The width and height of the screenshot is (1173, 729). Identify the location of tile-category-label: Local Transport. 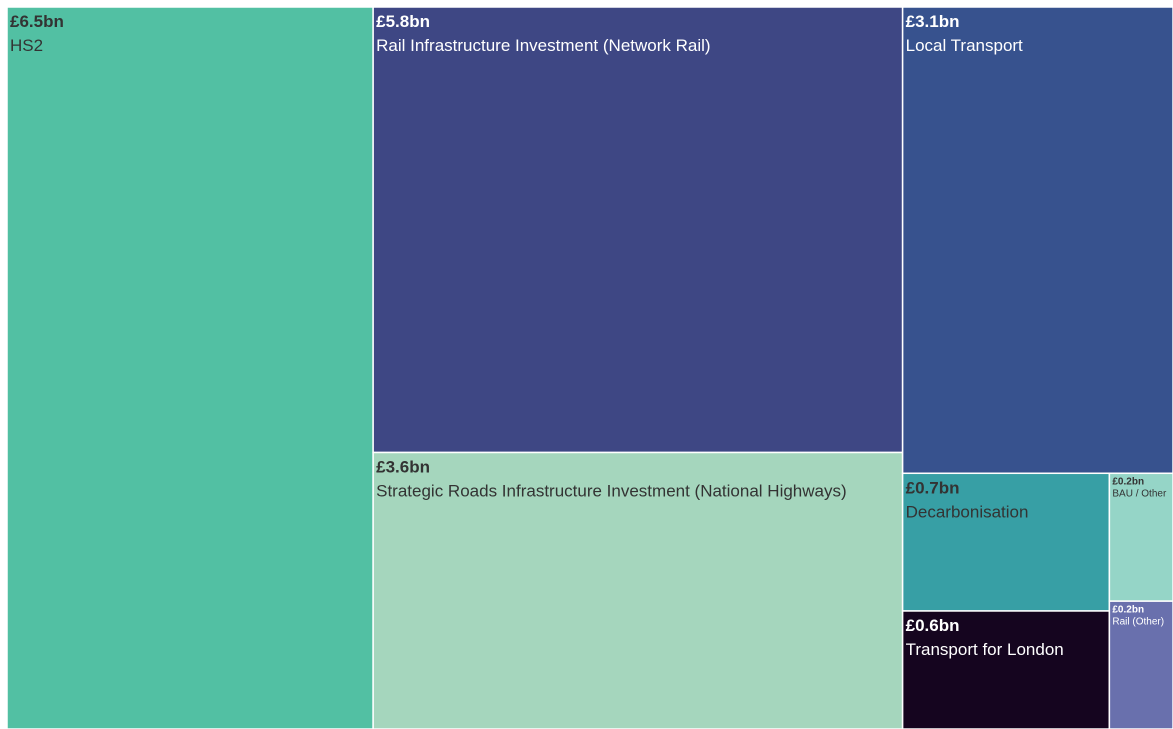
(964, 45).